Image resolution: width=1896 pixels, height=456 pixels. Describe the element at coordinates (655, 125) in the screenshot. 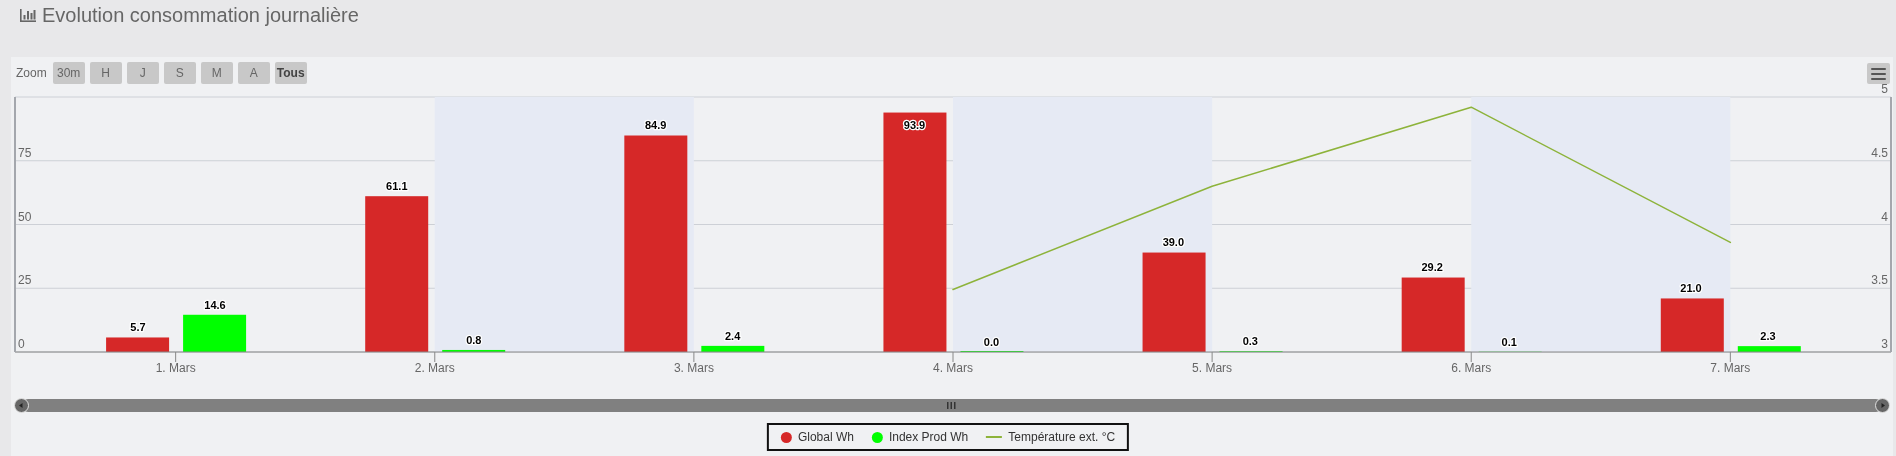

I see `data-label: 84.9` at that location.